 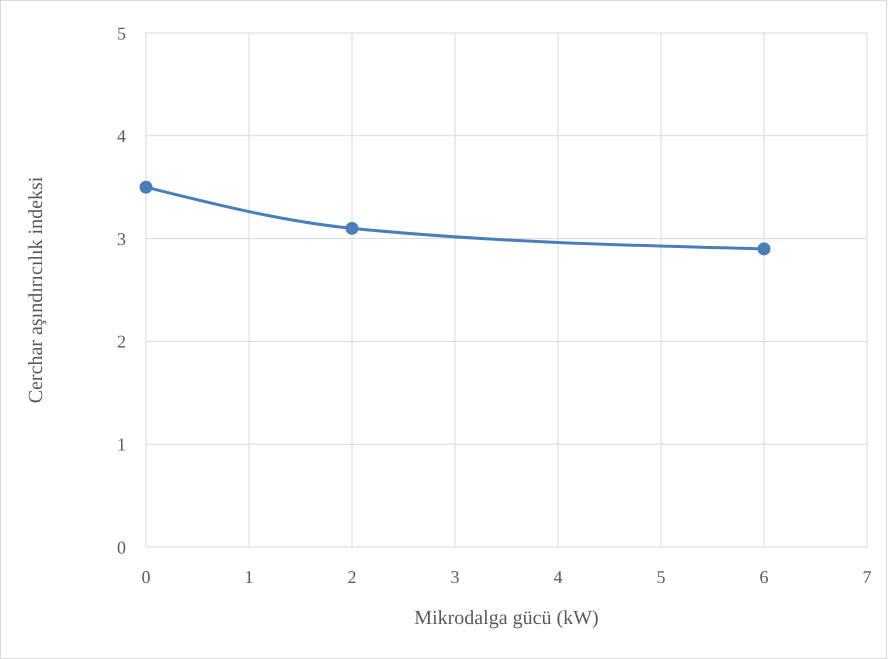 I want to click on y-tick-label: 4, so click(x=121, y=136).